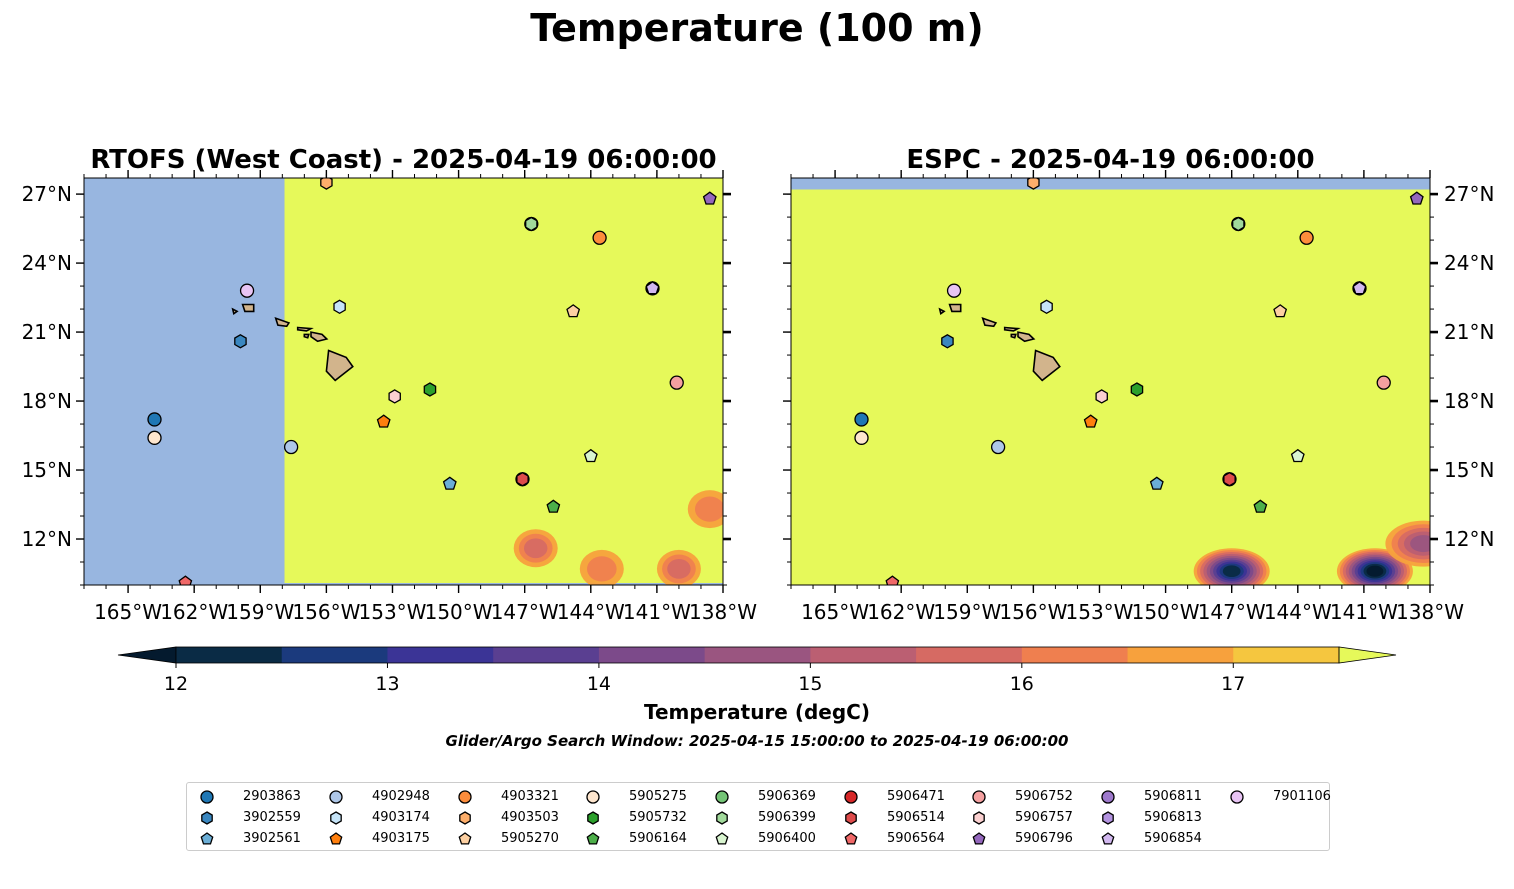 The height and width of the screenshot is (889, 1514). I want to click on legend-label: 4903174, so click(401, 817).